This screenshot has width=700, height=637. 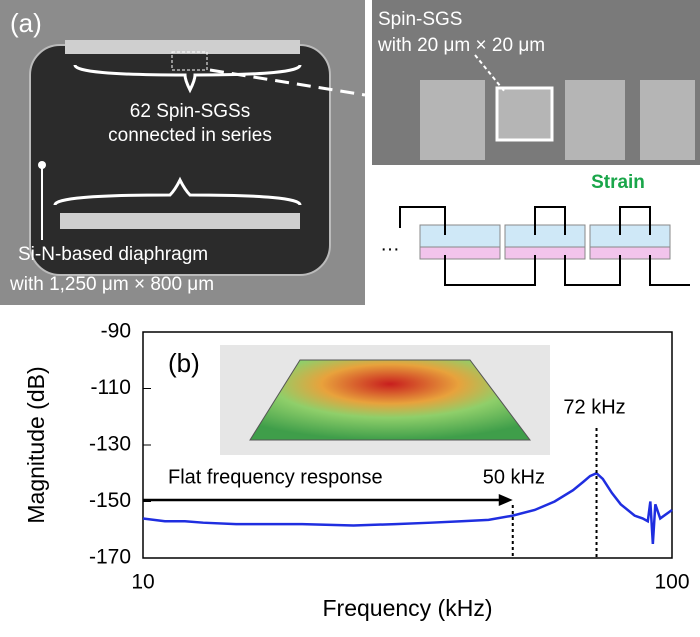 What do you see at coordinates (142, 582) in the screenshot?
I see `x-tick-label: 10` at bounding box center [142, 582].